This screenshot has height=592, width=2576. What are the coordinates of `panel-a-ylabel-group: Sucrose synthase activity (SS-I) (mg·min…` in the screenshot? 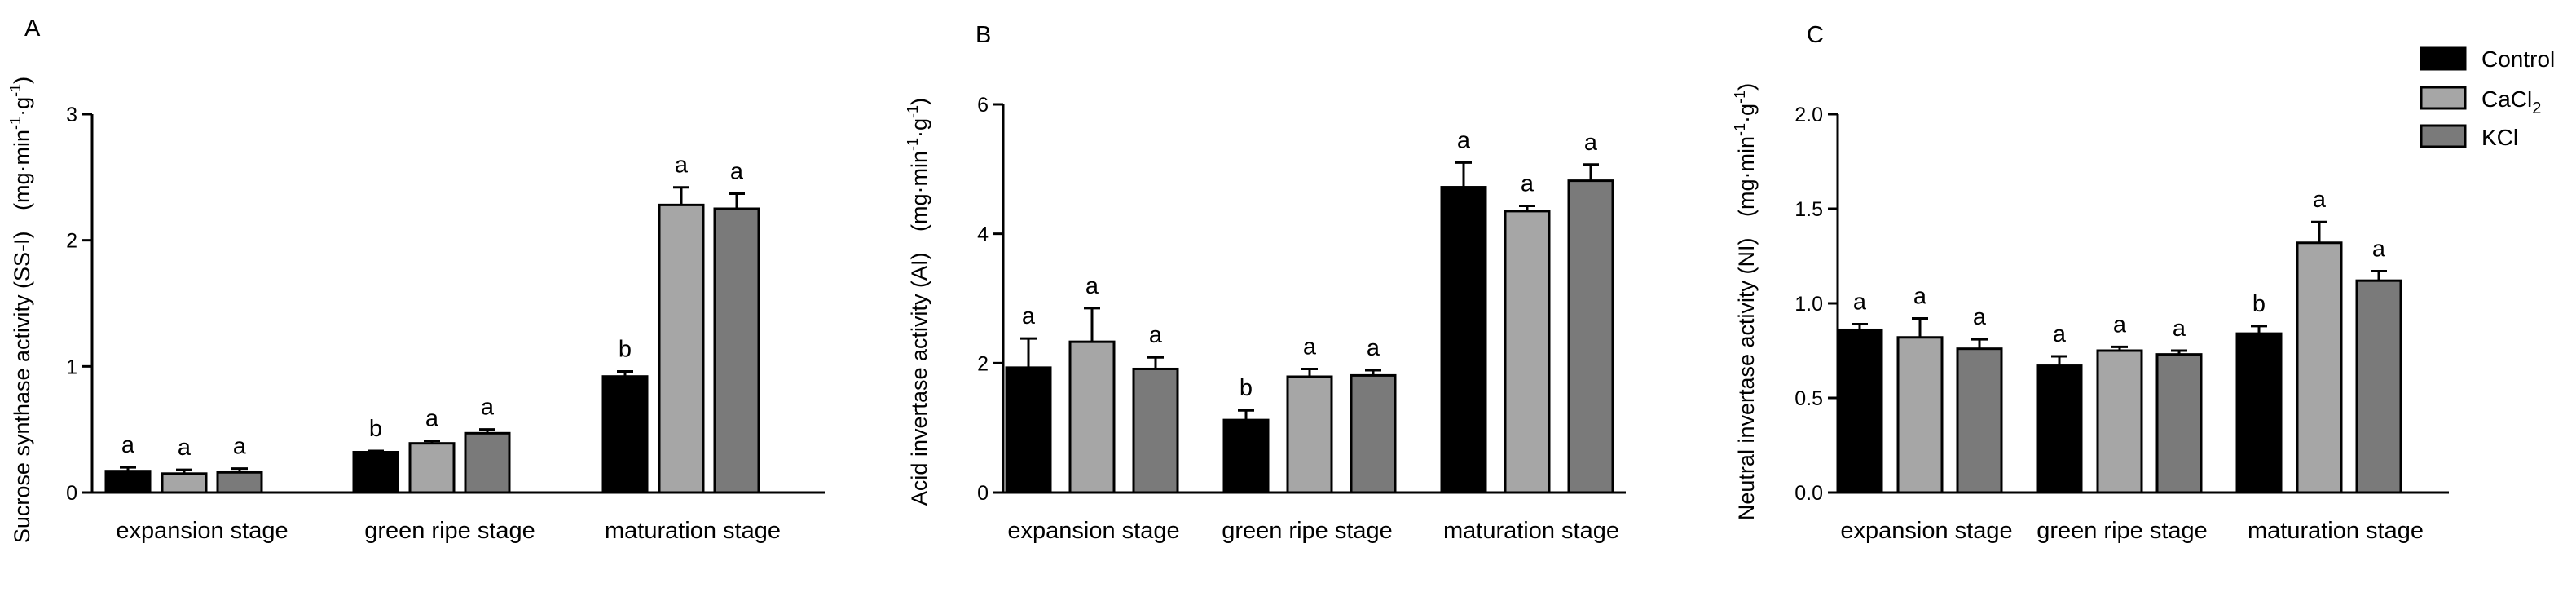 It's located at (21, 310).